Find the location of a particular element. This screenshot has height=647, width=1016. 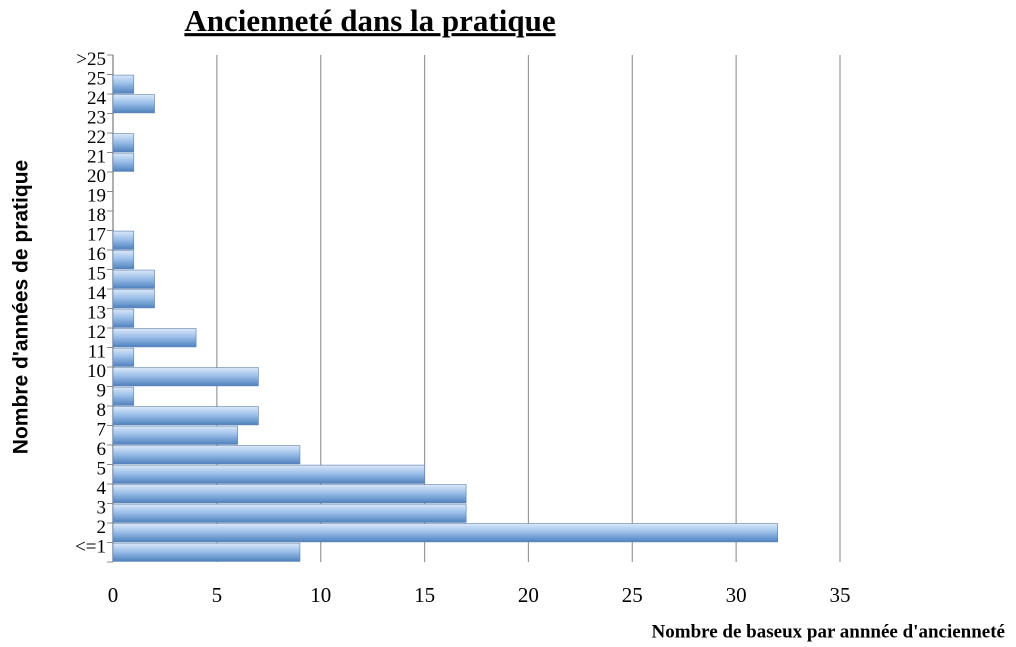

y-tick-label: 17 is located at coordinates (96, 235).